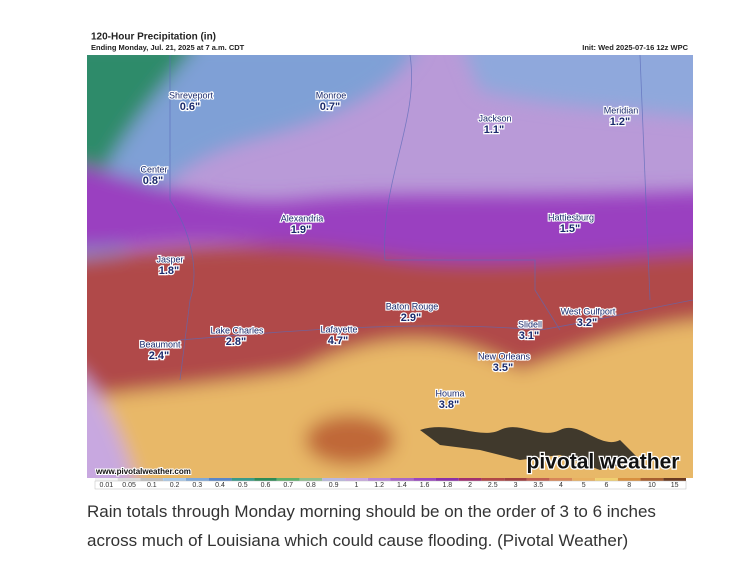 The height and width of the screenshot is (566, 743). I want to click on city-name: Center, so click(153, 169).